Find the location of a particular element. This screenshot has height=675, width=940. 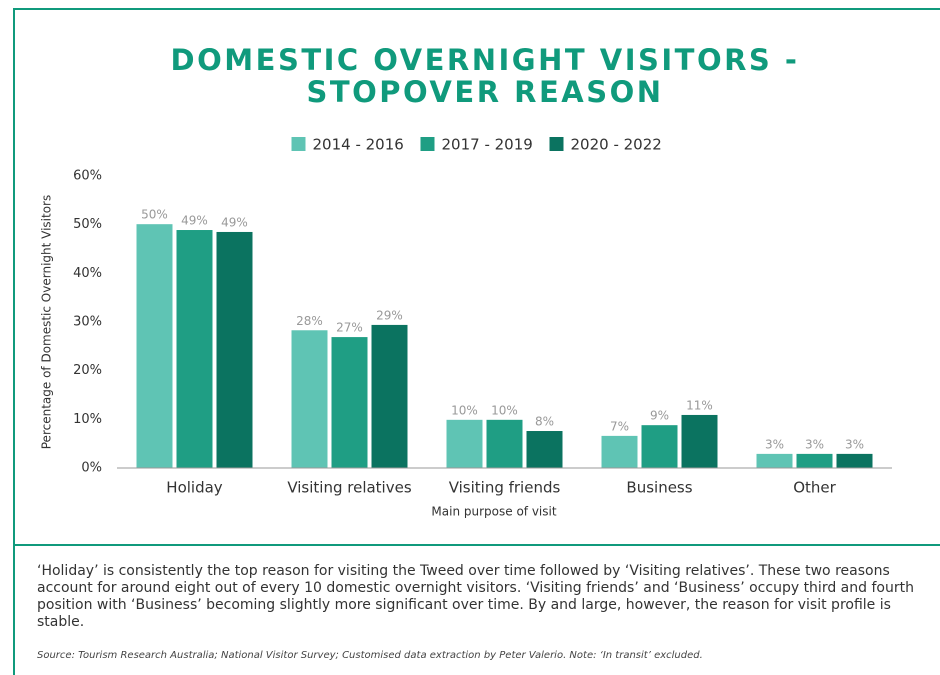

y-tick-label: 50% is located at coordinates (87, 224).